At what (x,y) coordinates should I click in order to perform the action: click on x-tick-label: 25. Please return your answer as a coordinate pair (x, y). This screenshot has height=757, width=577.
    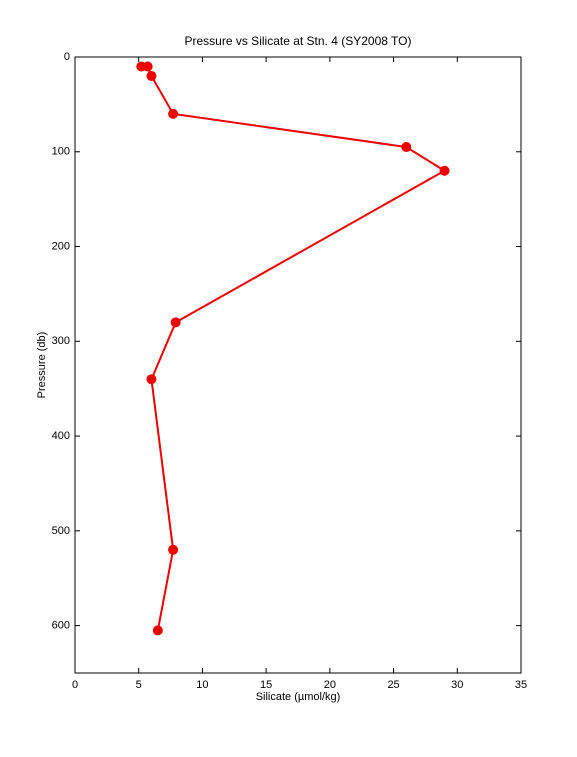
    Looking at the image, I should click on (393, 685).